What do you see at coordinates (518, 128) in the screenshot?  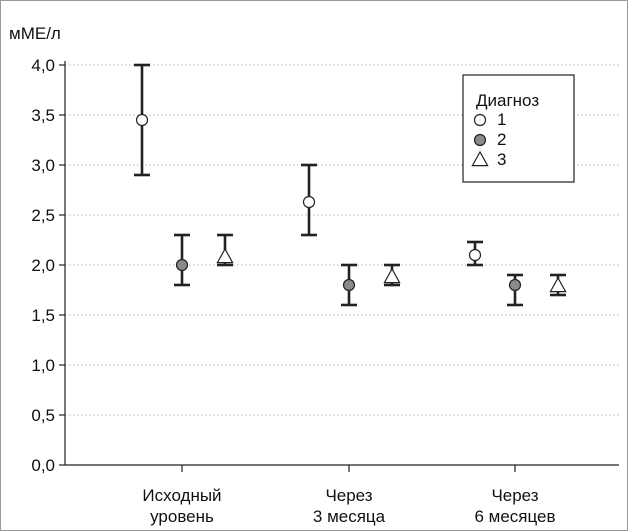 I see `legend: Диагноз 123` at bounding box center [518, 128].